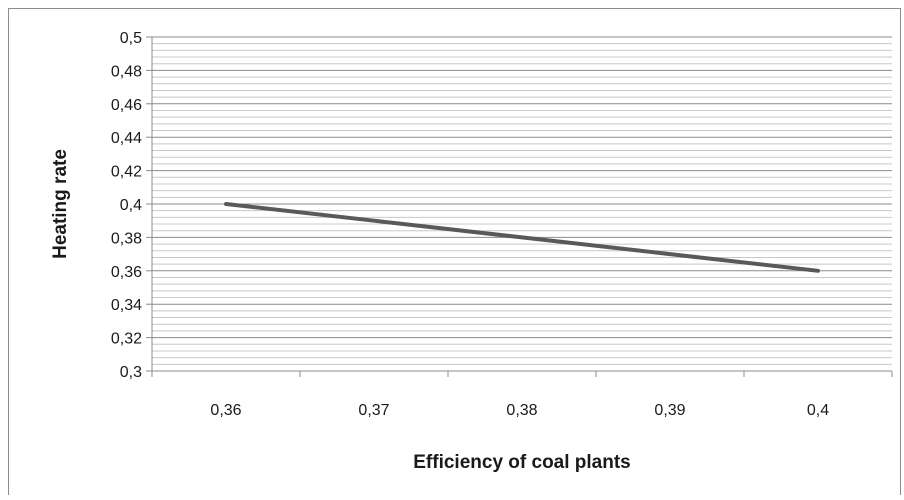 This screenshot has height=500, width=904. Describe the element at coordinates (225, 410) in the screenshot. I see `x-tick-label: 0,36` at that location.